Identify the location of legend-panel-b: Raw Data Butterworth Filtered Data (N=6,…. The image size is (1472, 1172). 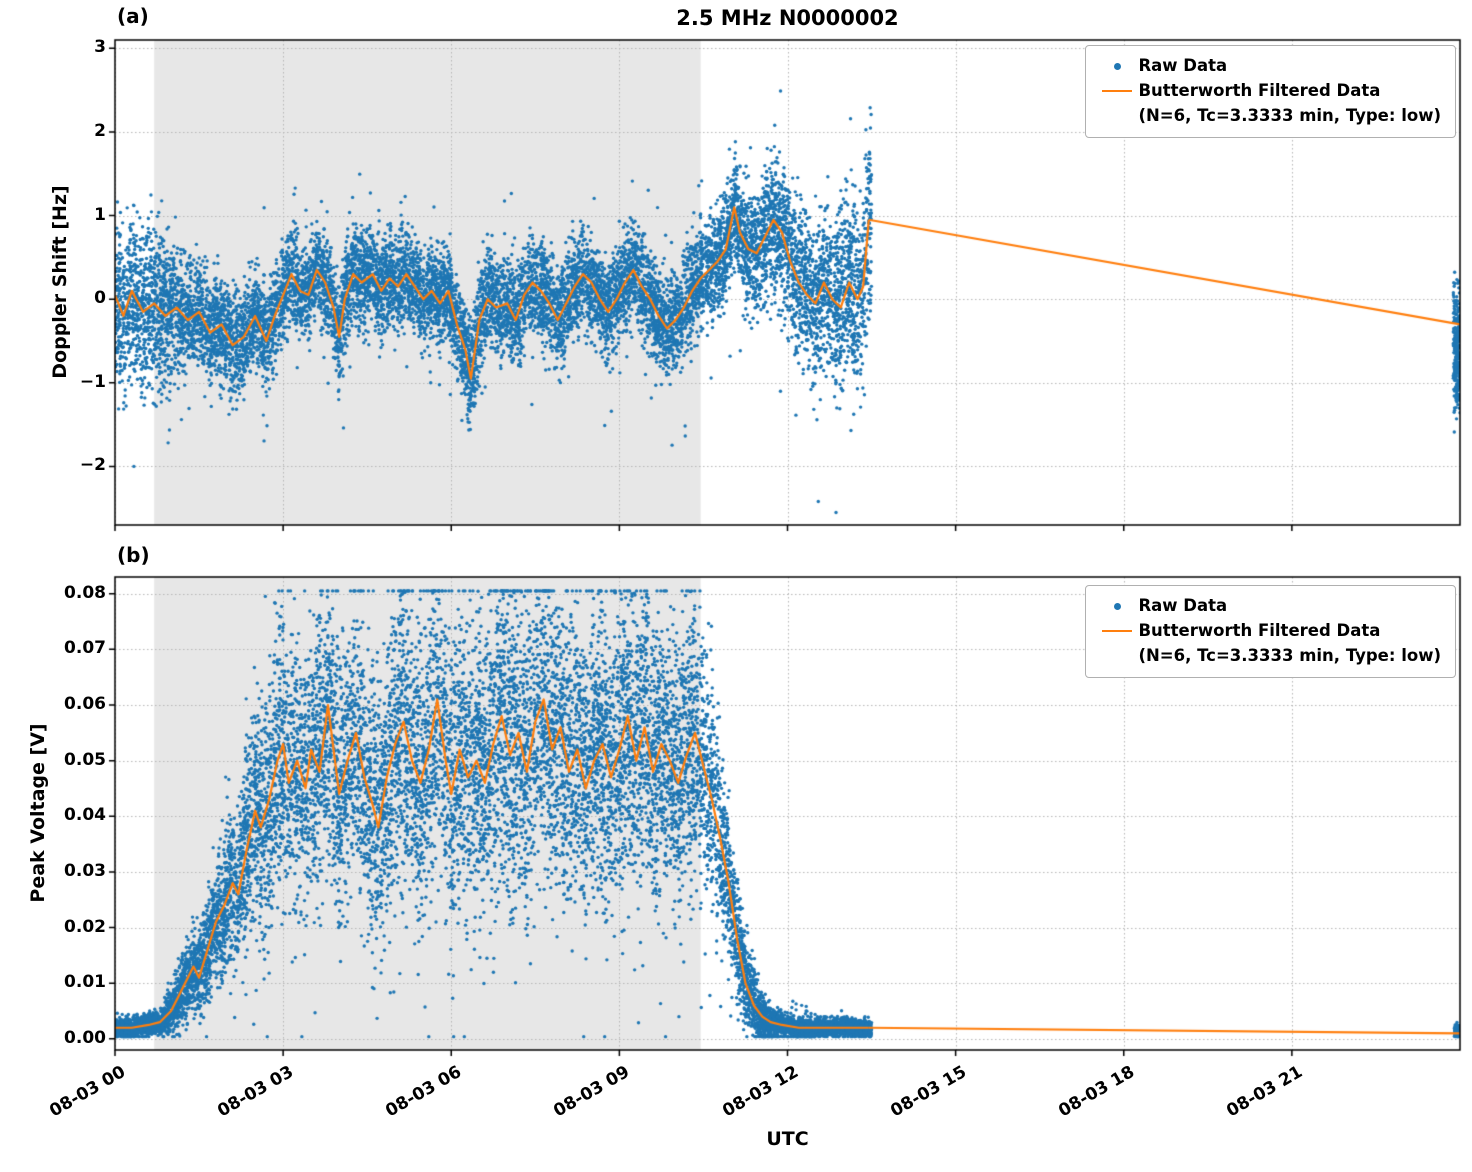
(1270, 632).